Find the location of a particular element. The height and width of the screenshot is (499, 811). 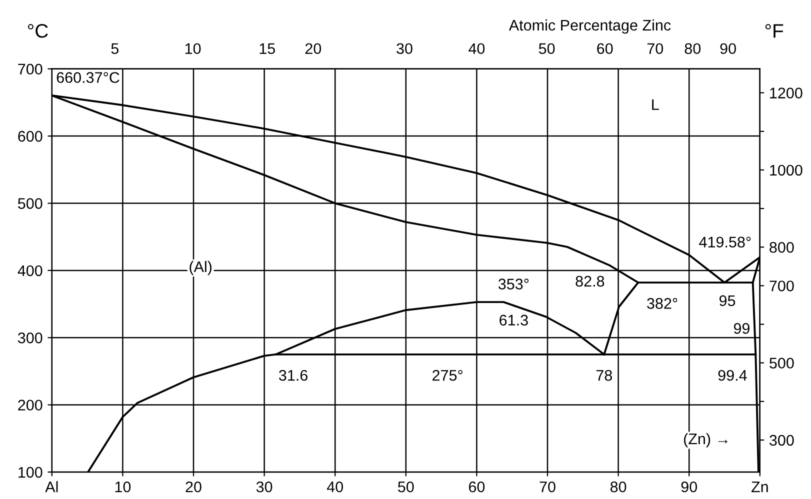

y2-tick-label: 500 is located at coordinates (782, 363).